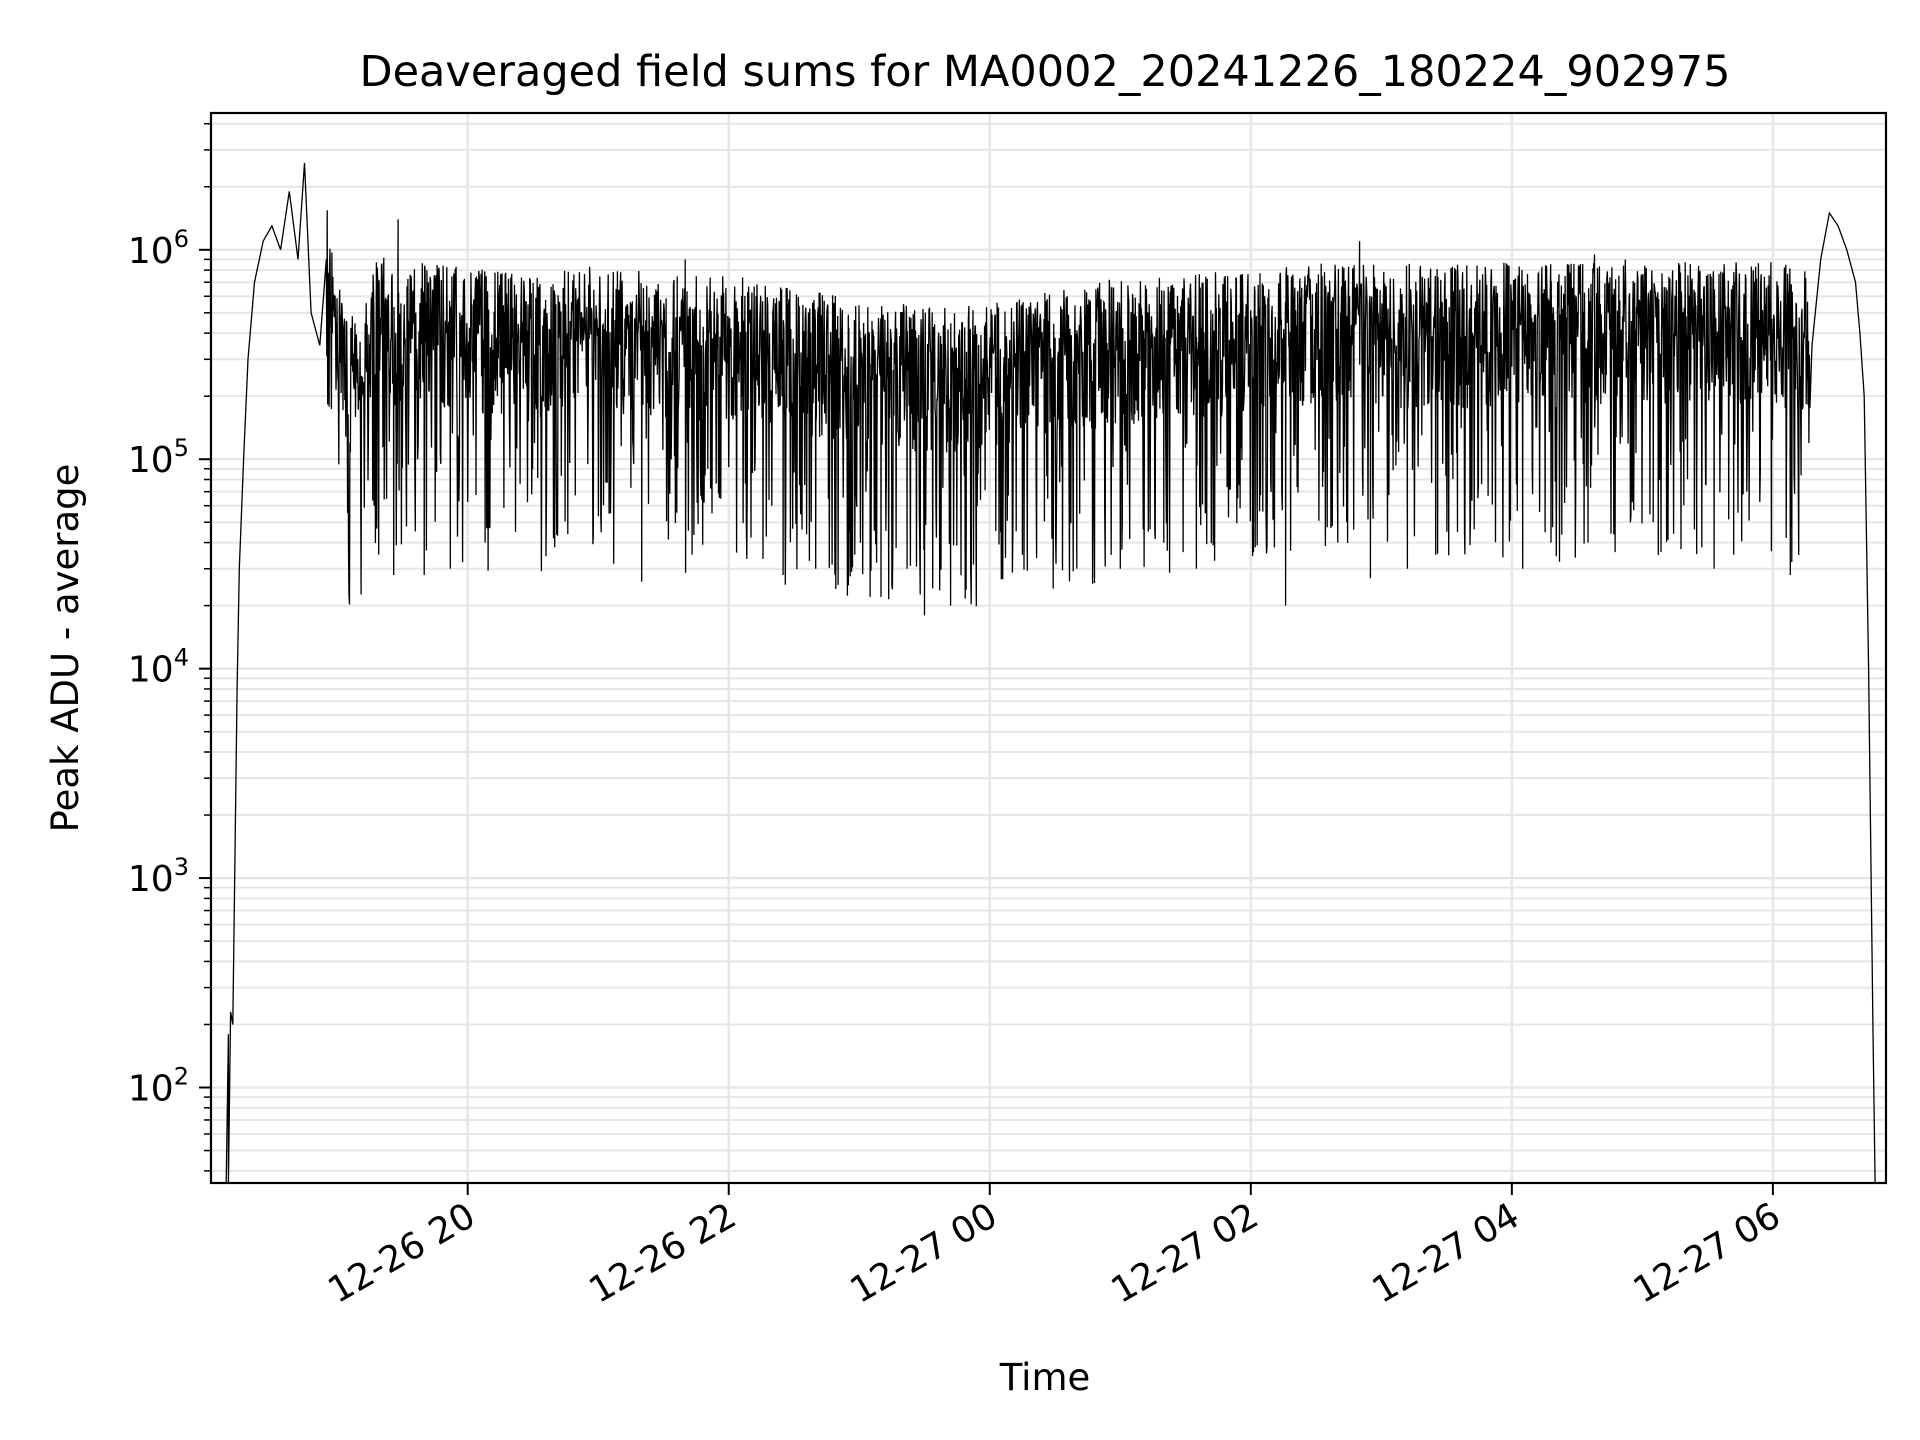 This screenshot has width=1920, height=1440. I want to click on y-axis: 10² 10³ 10⁴ 10⁵ 10⁶, so click(169, 647).